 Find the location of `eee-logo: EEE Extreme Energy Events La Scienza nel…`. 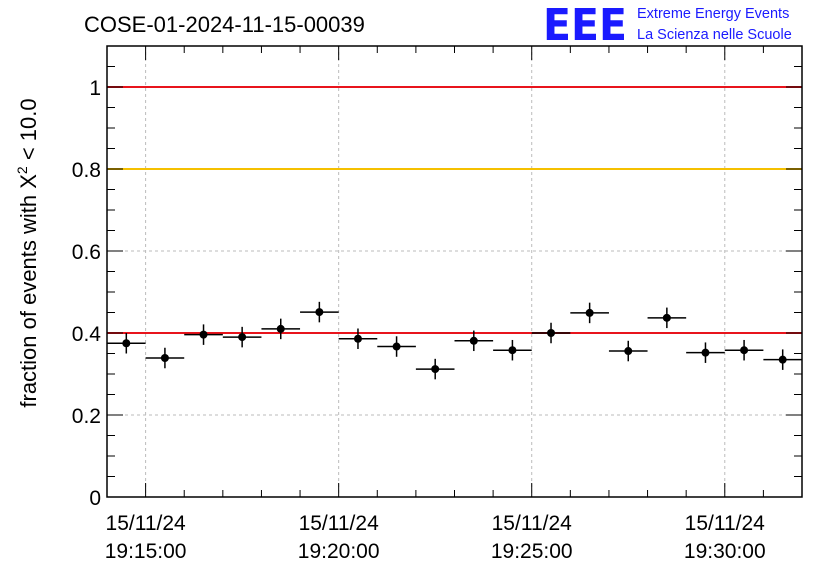

eee-logo: EEE Extreme Energy Events La Scienza nel… is located at coordinates (667, 25).